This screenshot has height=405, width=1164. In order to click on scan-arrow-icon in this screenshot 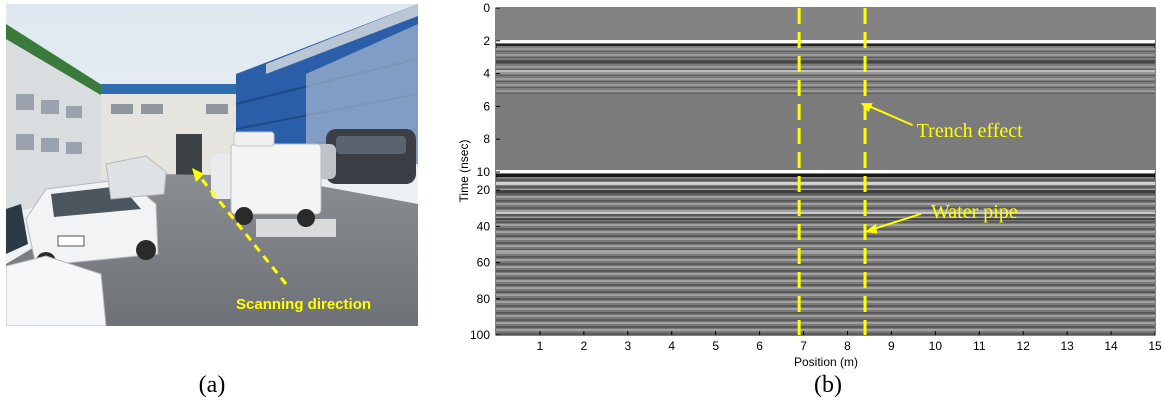, I will do `click(198, 175)`.